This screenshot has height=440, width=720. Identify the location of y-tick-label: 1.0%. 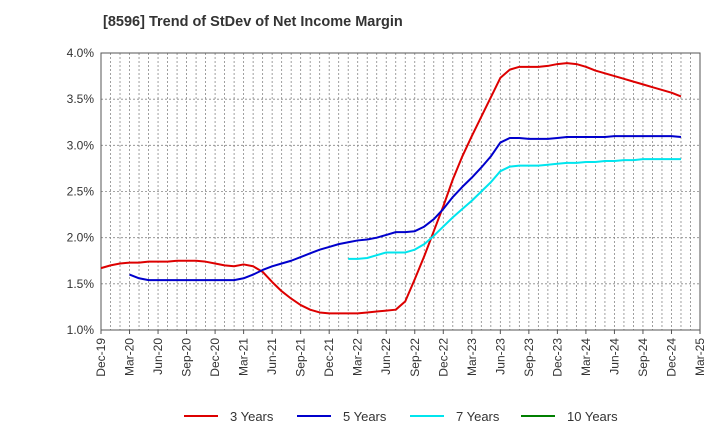
(81, 330).